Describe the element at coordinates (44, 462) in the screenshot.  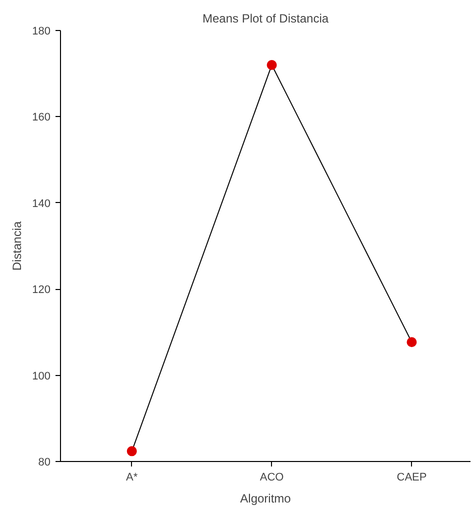
I see `y-tick-label: 80` at that location.